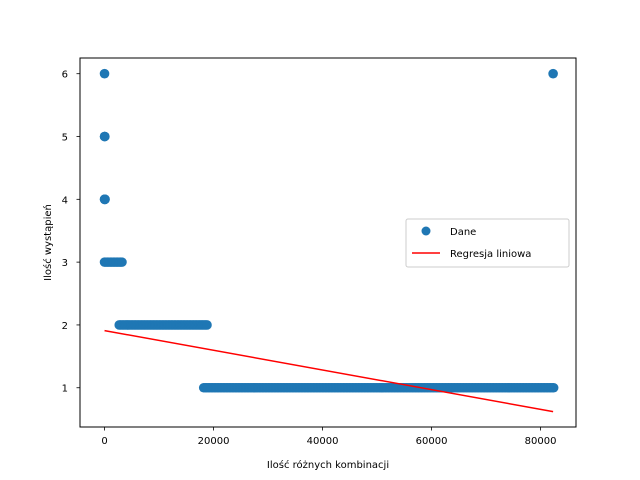  I want to click on x-axis-label: Ilość różnych kombinacji, so click(328, 465).